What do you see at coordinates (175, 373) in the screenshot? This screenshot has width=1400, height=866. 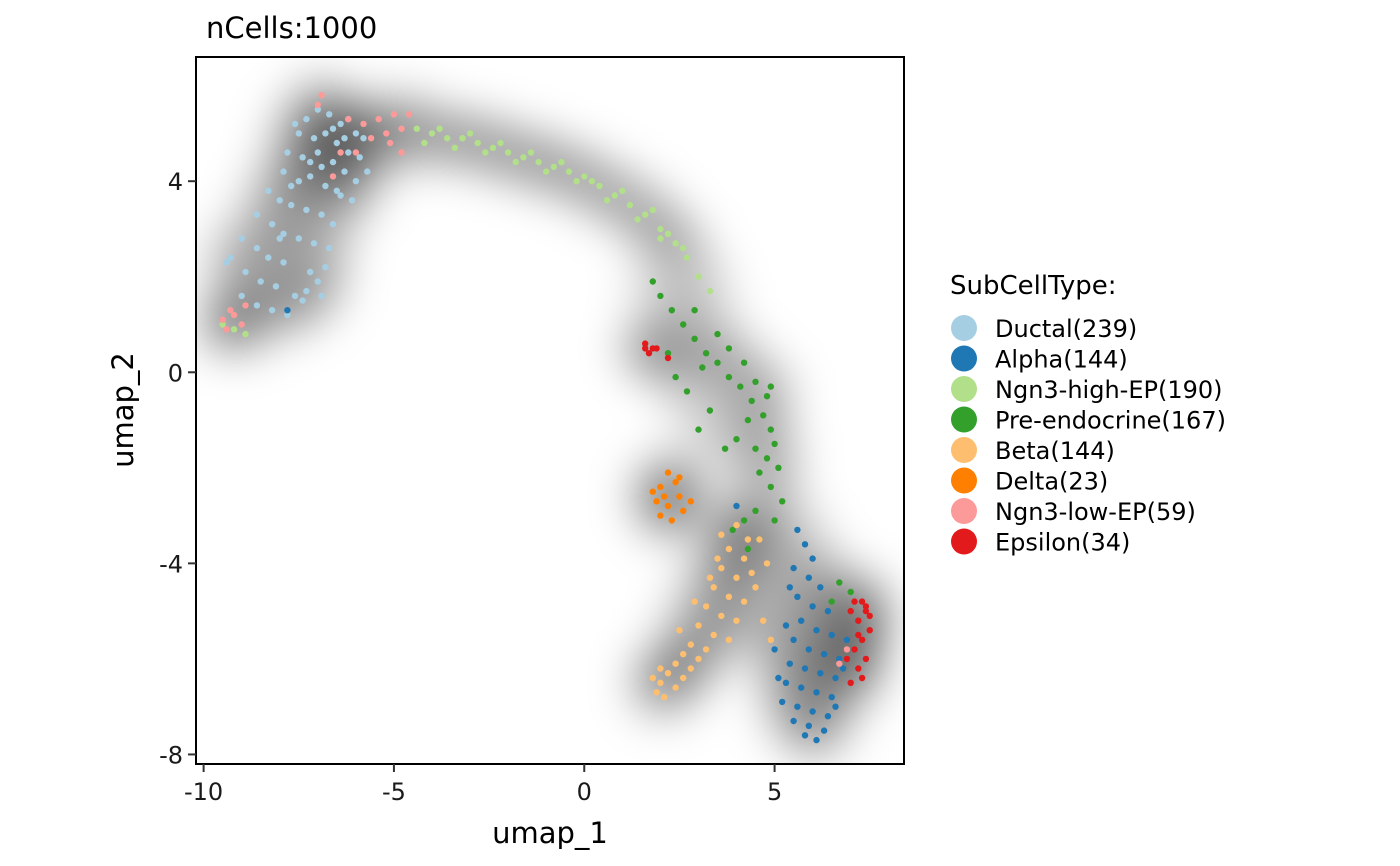 I see `y-tick-label: 0` at bounding box center [175, 373].